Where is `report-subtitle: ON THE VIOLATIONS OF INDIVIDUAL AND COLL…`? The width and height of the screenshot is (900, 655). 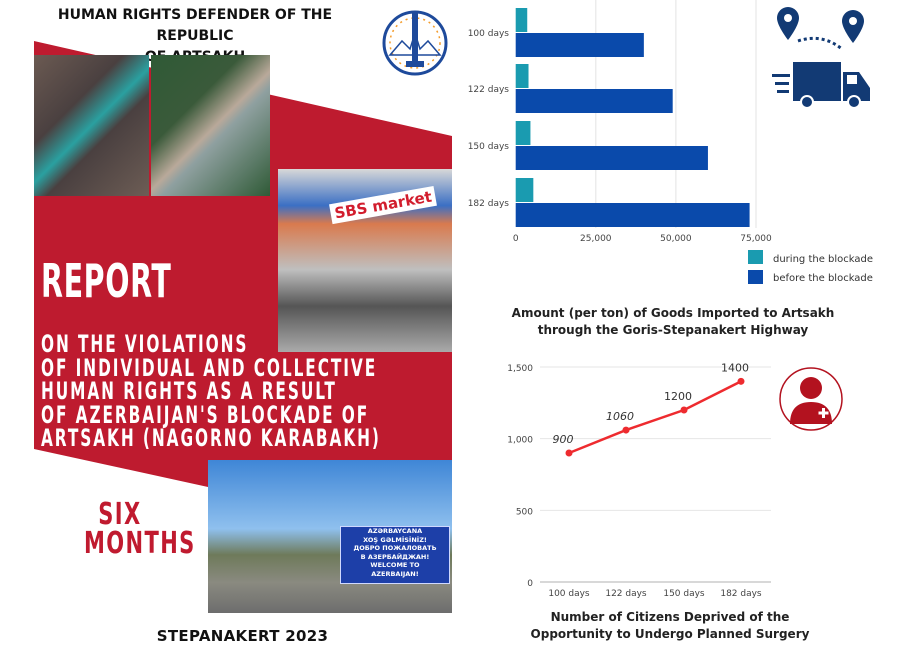
report-subtitle: ON THE VIOLATIONS OF INDIVIDUAL AND COLL… is located at coordinates (211, 391).